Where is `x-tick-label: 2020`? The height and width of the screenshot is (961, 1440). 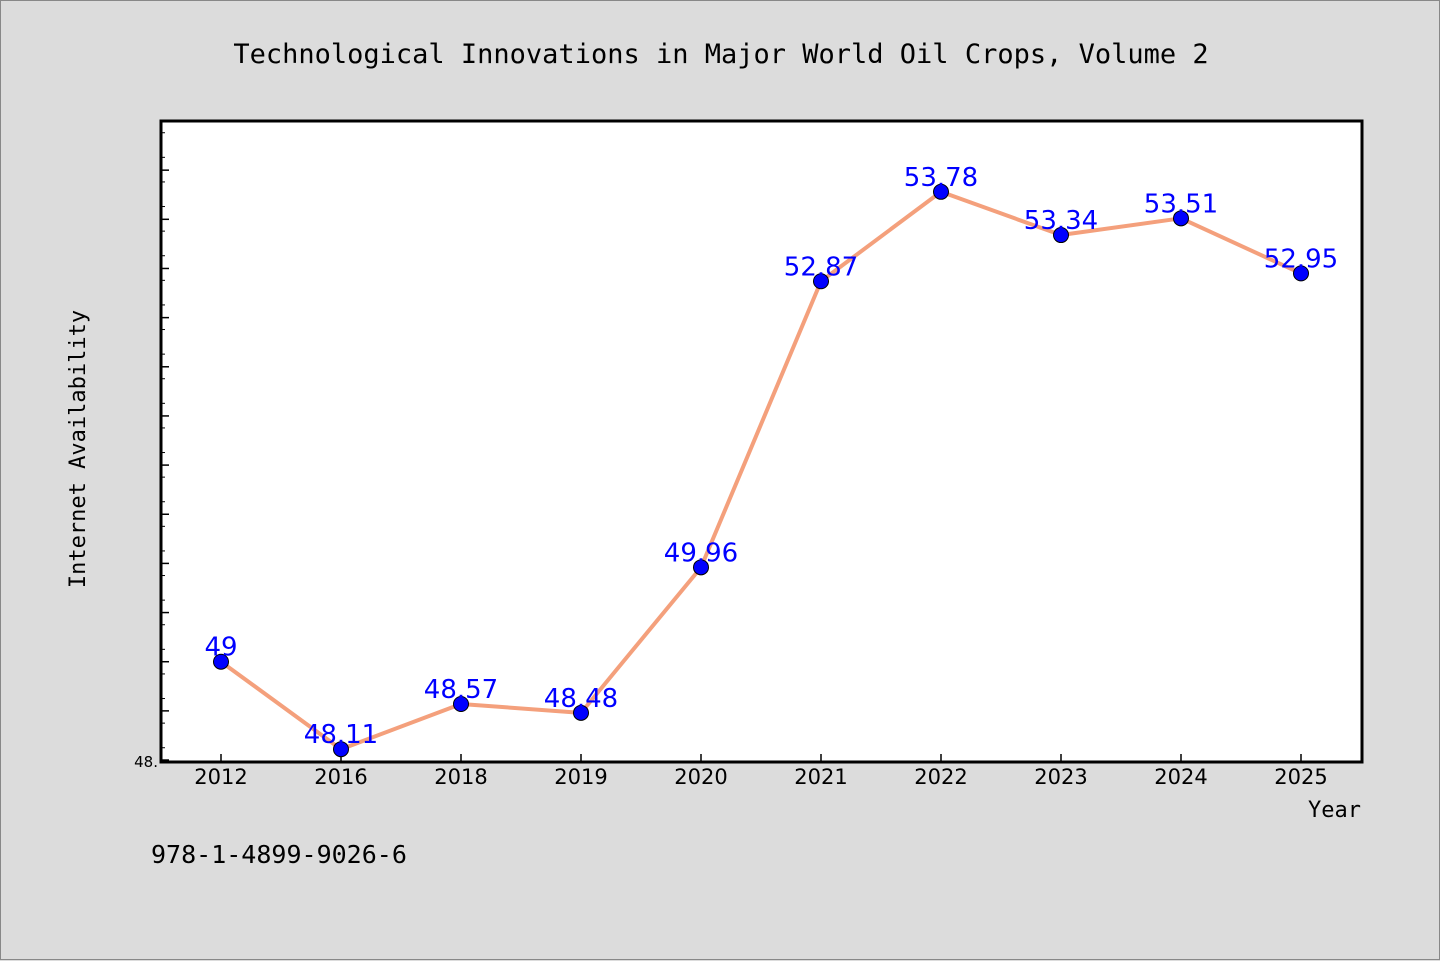
x-tick-label: 2020 is located at coordinates (700, 777).